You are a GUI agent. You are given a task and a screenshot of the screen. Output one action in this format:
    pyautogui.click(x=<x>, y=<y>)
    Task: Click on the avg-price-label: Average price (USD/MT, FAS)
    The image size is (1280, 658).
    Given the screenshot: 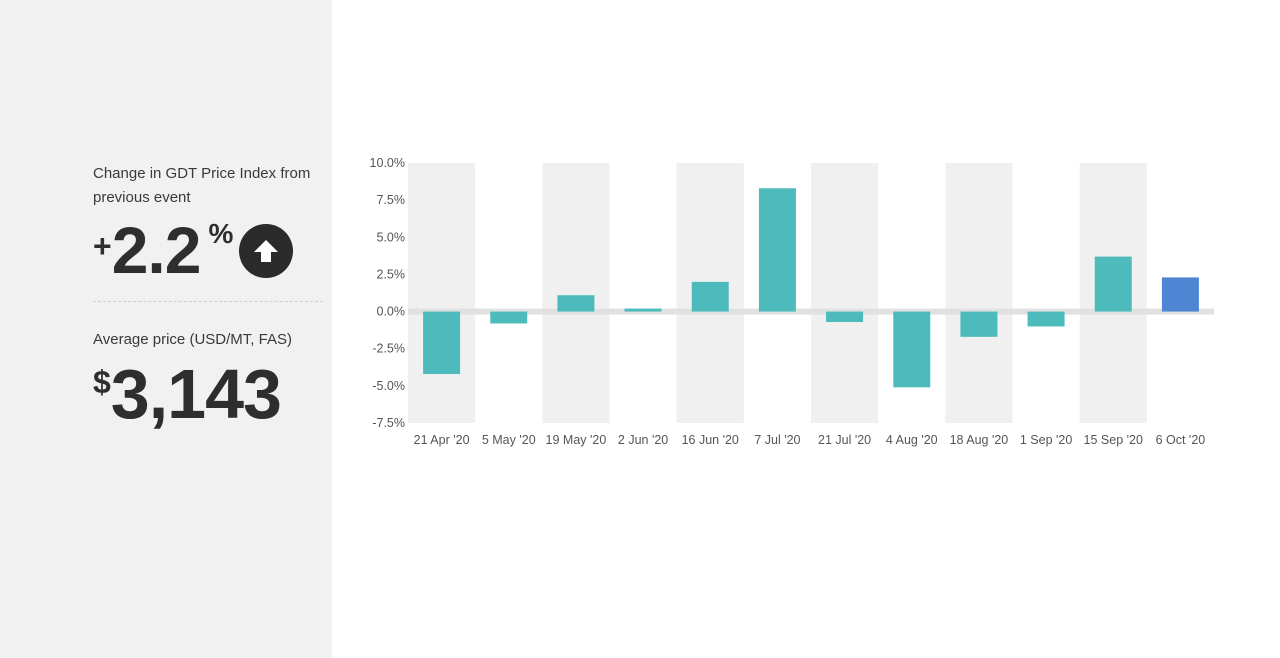 What is the action you would take?
    pyautogui.click(x=192, y=339)
    